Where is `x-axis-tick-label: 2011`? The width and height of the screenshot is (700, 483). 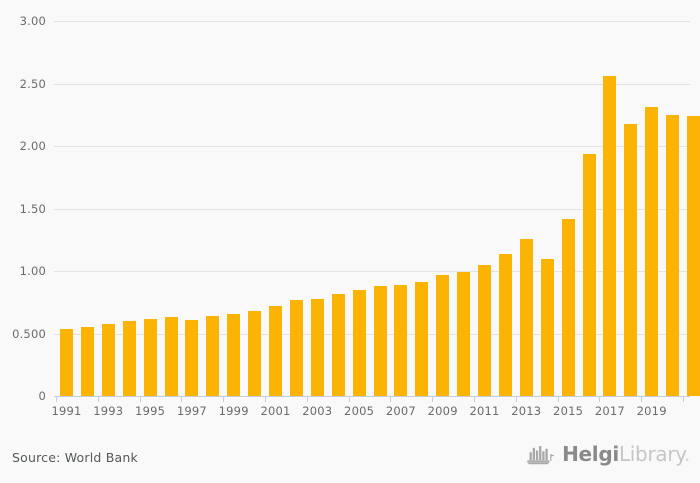
x-axis-tick-label: 2011 is located at coordinates (484, 411).